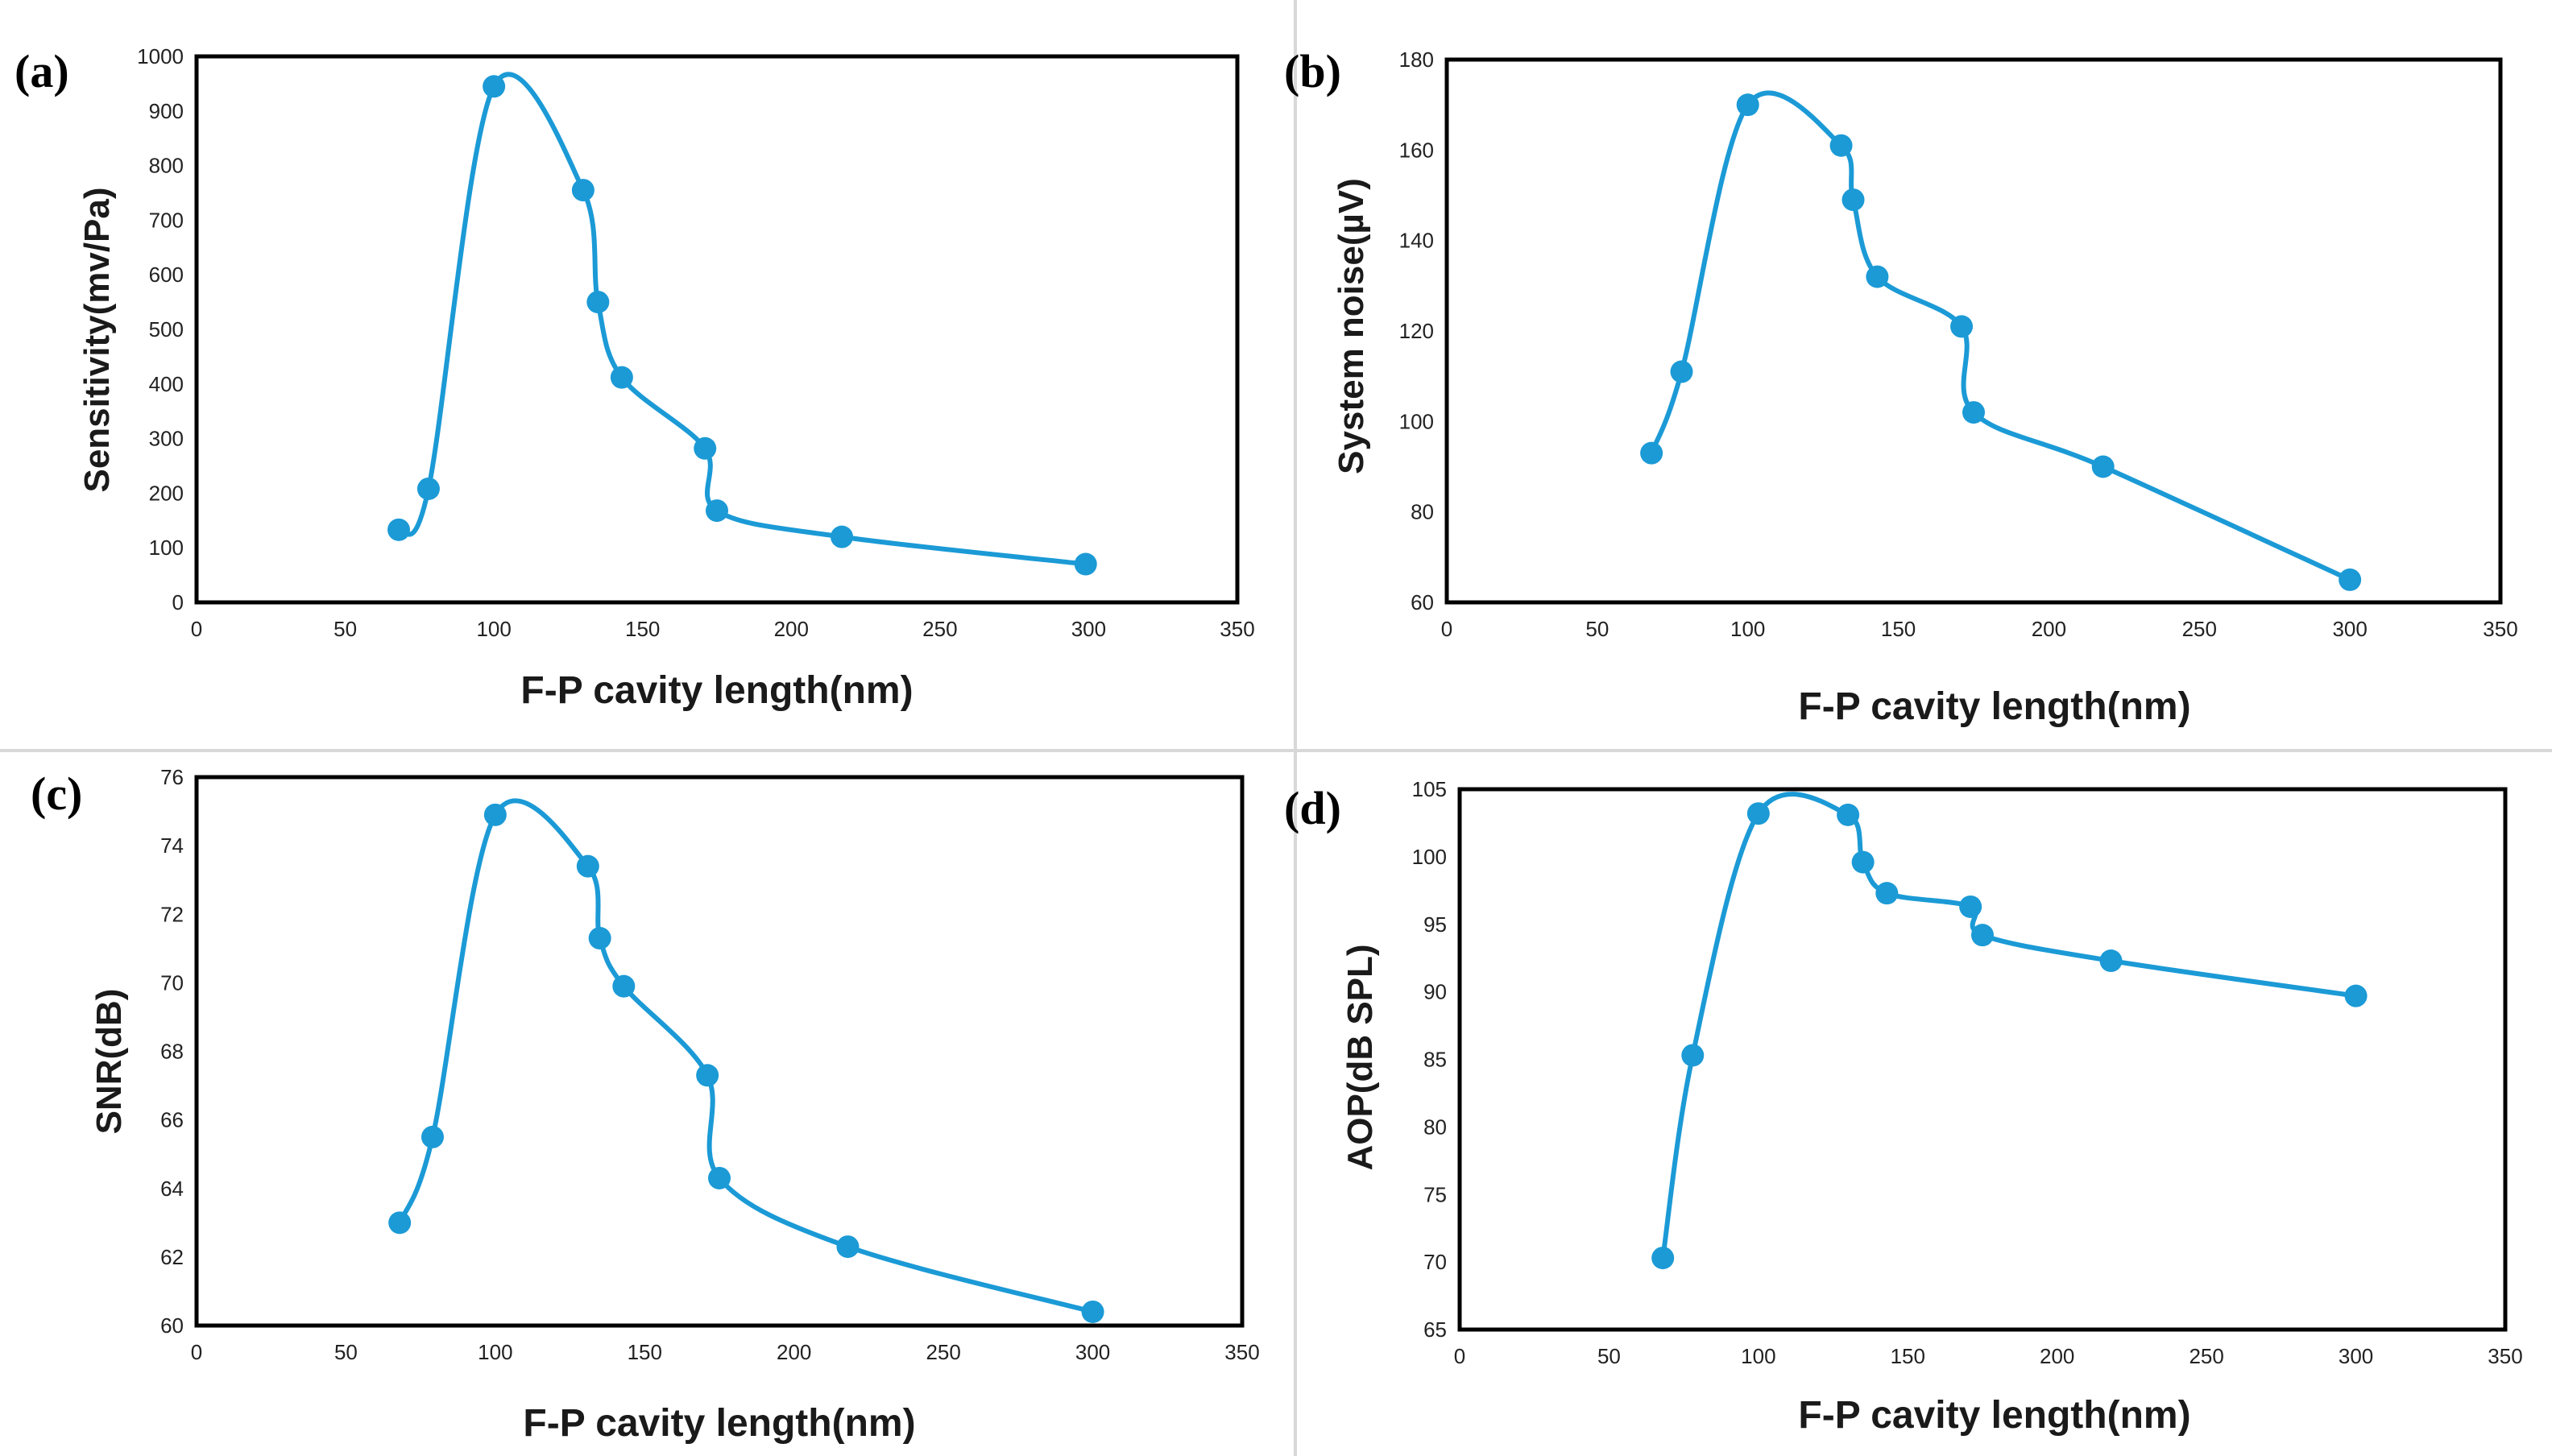  I want to click on panel-d-y-axis-label: AOP(dB SPL), so click(1360, 1057).